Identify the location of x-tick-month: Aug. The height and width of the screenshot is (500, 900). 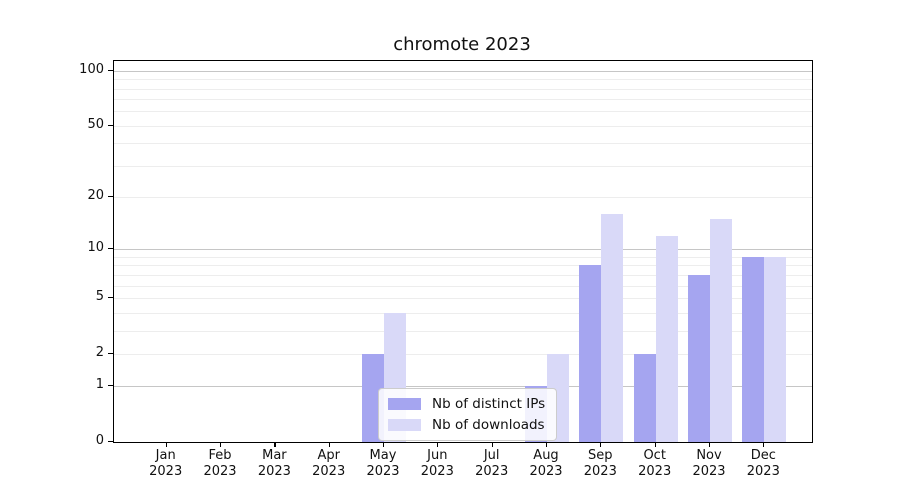
(546, 455).